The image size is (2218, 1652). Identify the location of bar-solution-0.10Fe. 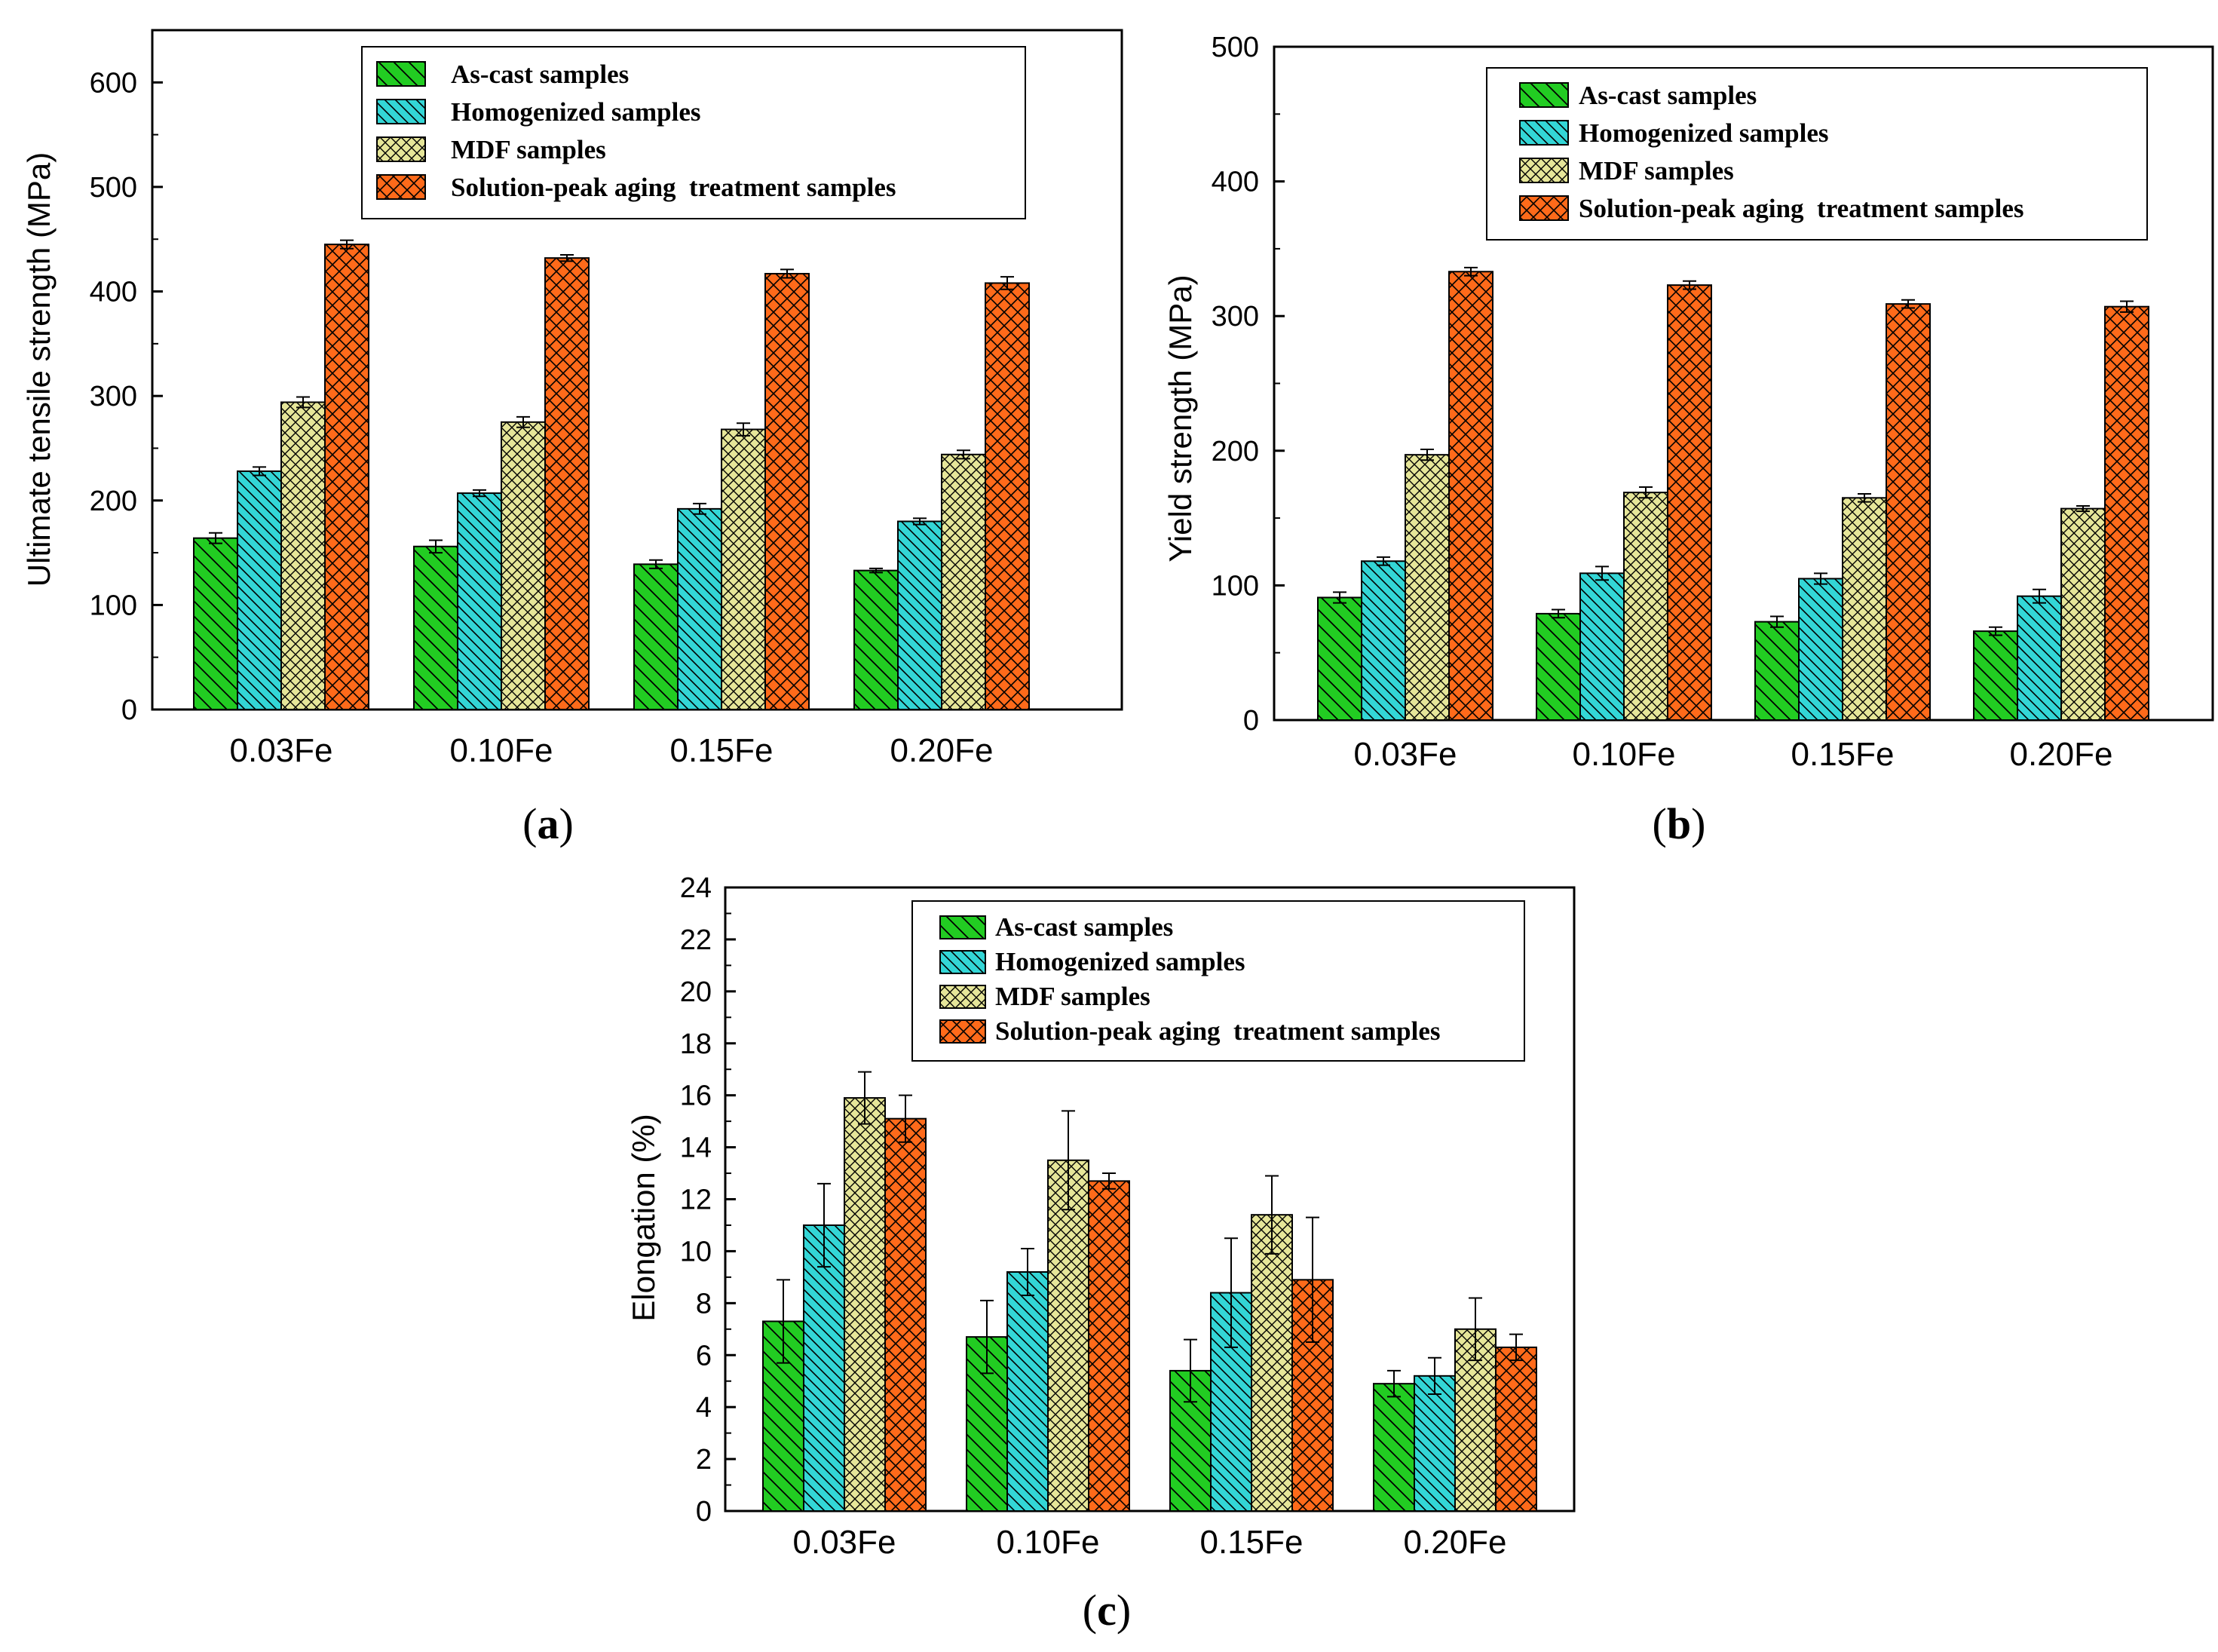
(1689, 502).